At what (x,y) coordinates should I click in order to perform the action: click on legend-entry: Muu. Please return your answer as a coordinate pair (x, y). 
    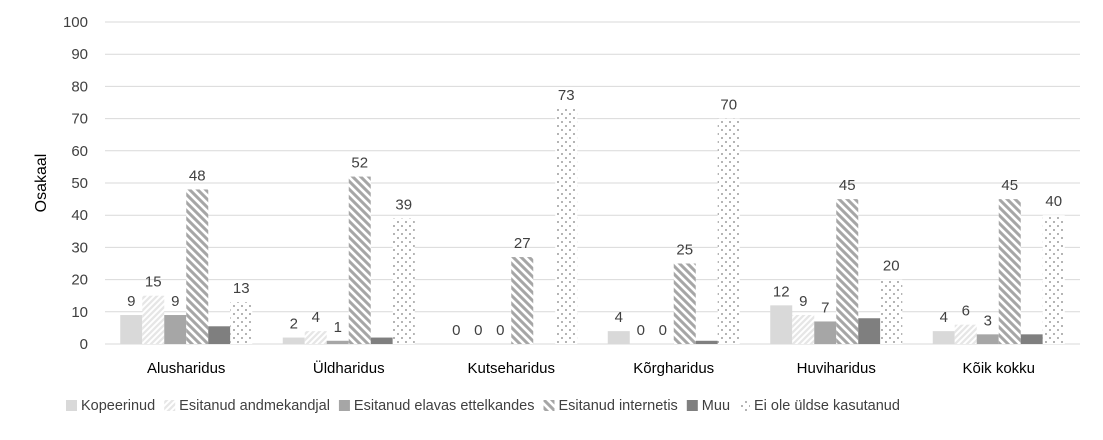
    Looking at the image, I should click on (716, 406).